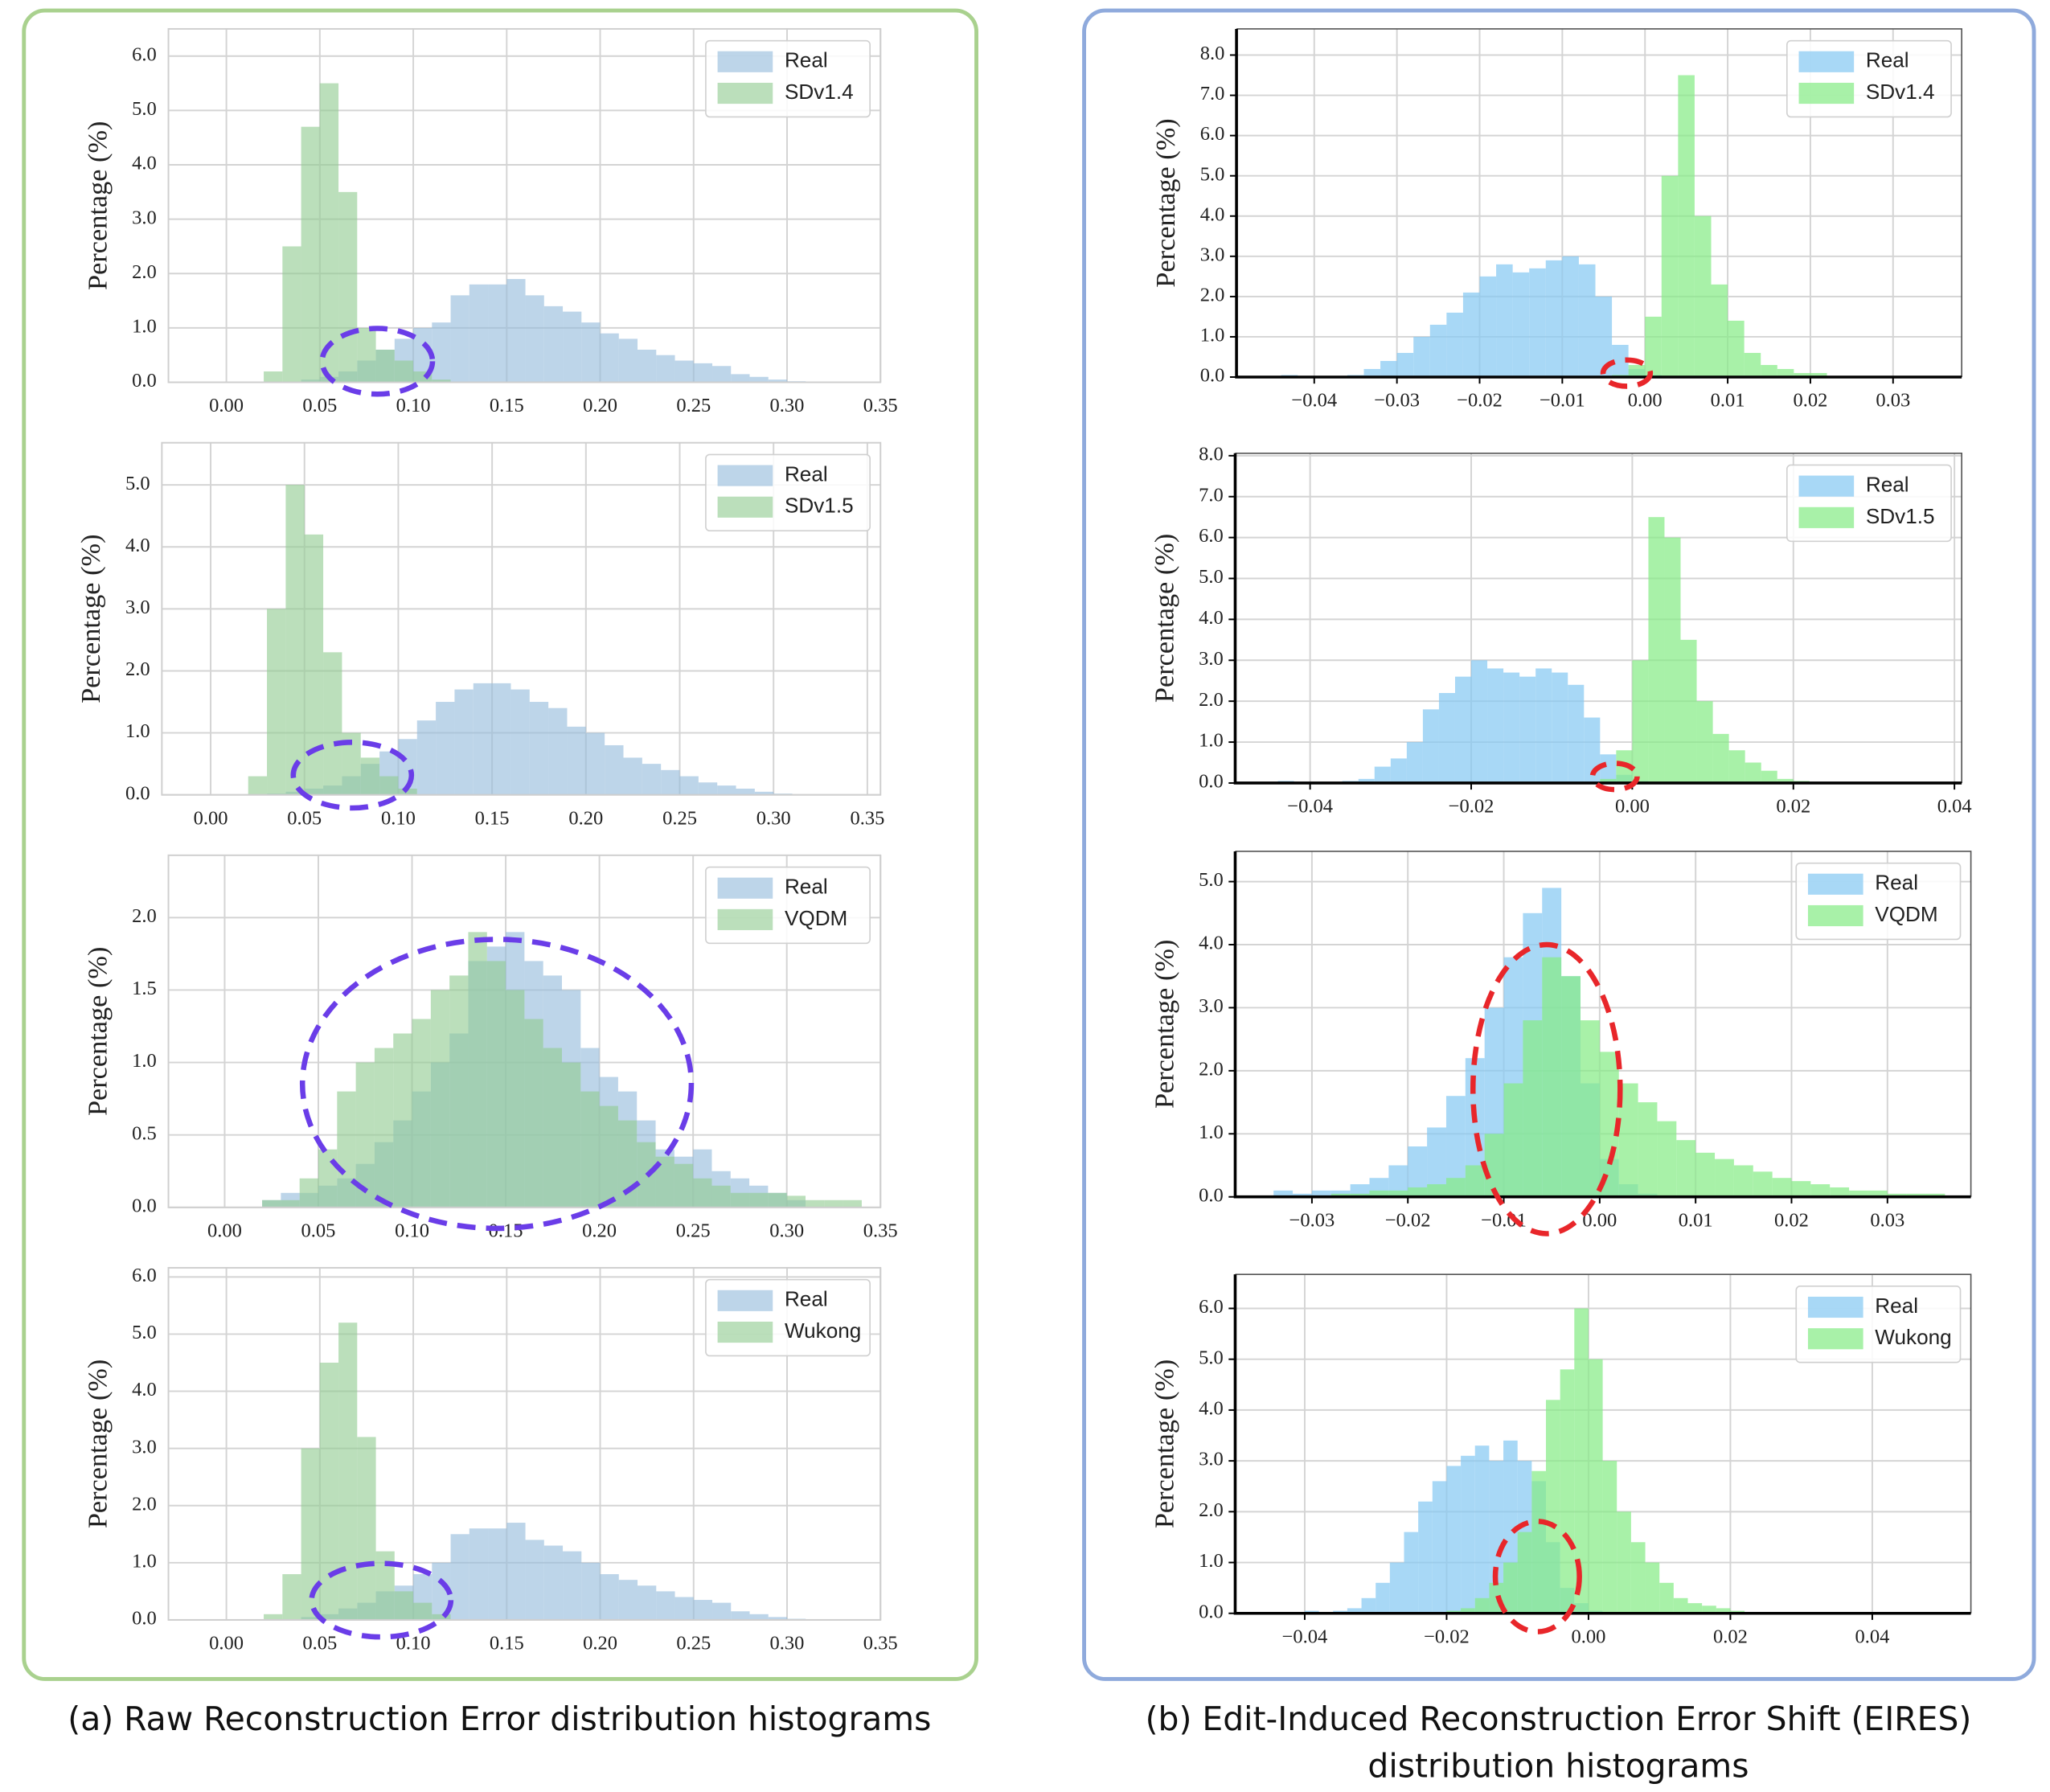  I want to click on y-tick-label: 1.5, so click(144, 989).